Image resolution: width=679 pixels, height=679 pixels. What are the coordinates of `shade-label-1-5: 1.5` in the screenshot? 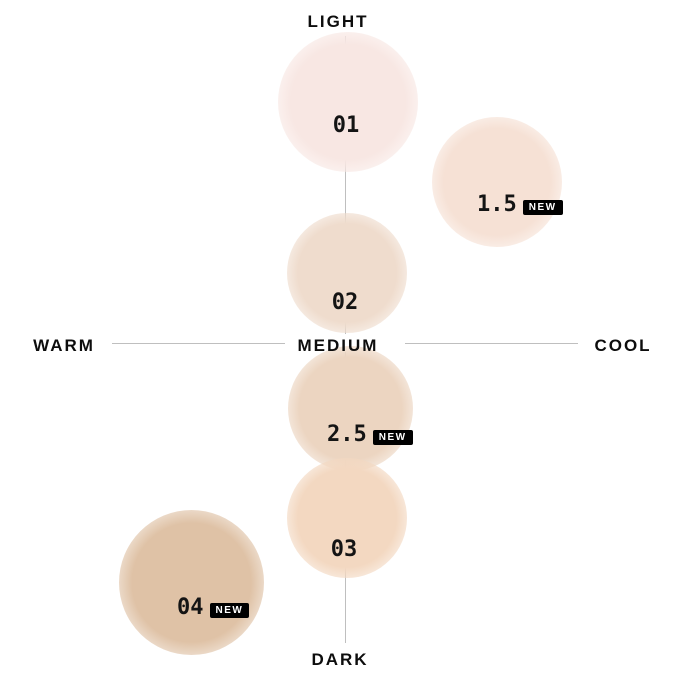 It's located at (497, 204).